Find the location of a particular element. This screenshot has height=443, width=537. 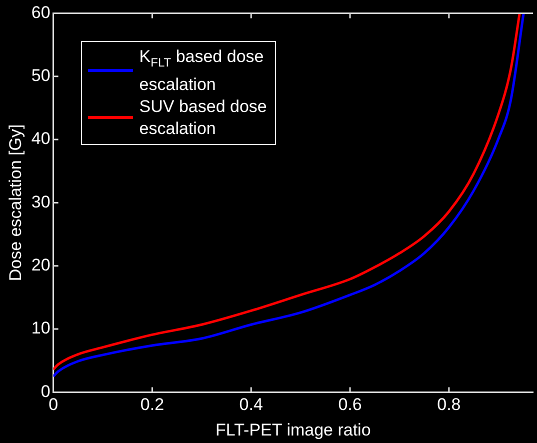

y-tick-label: 30 is located at coordinates (40, 202).